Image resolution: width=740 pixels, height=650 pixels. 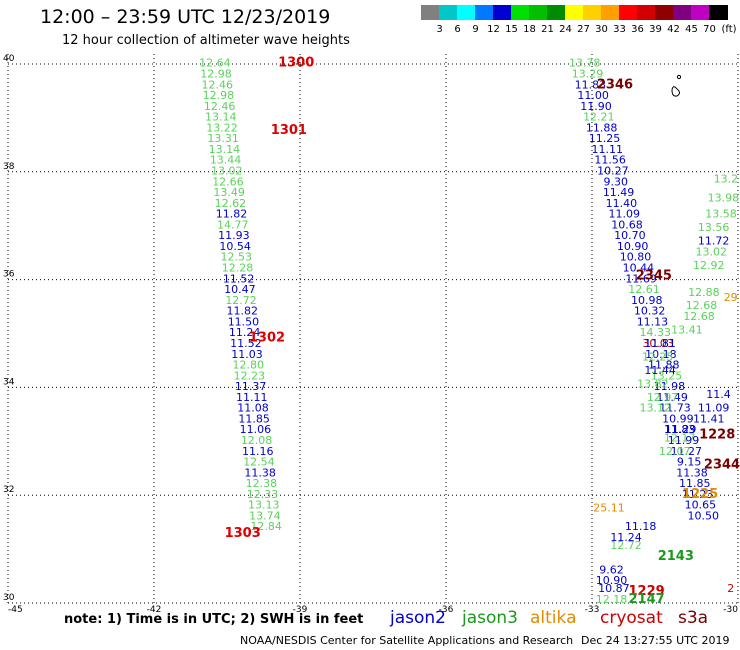 I want to click on wave-height-label: 9.30, so click(x=615, y=181).